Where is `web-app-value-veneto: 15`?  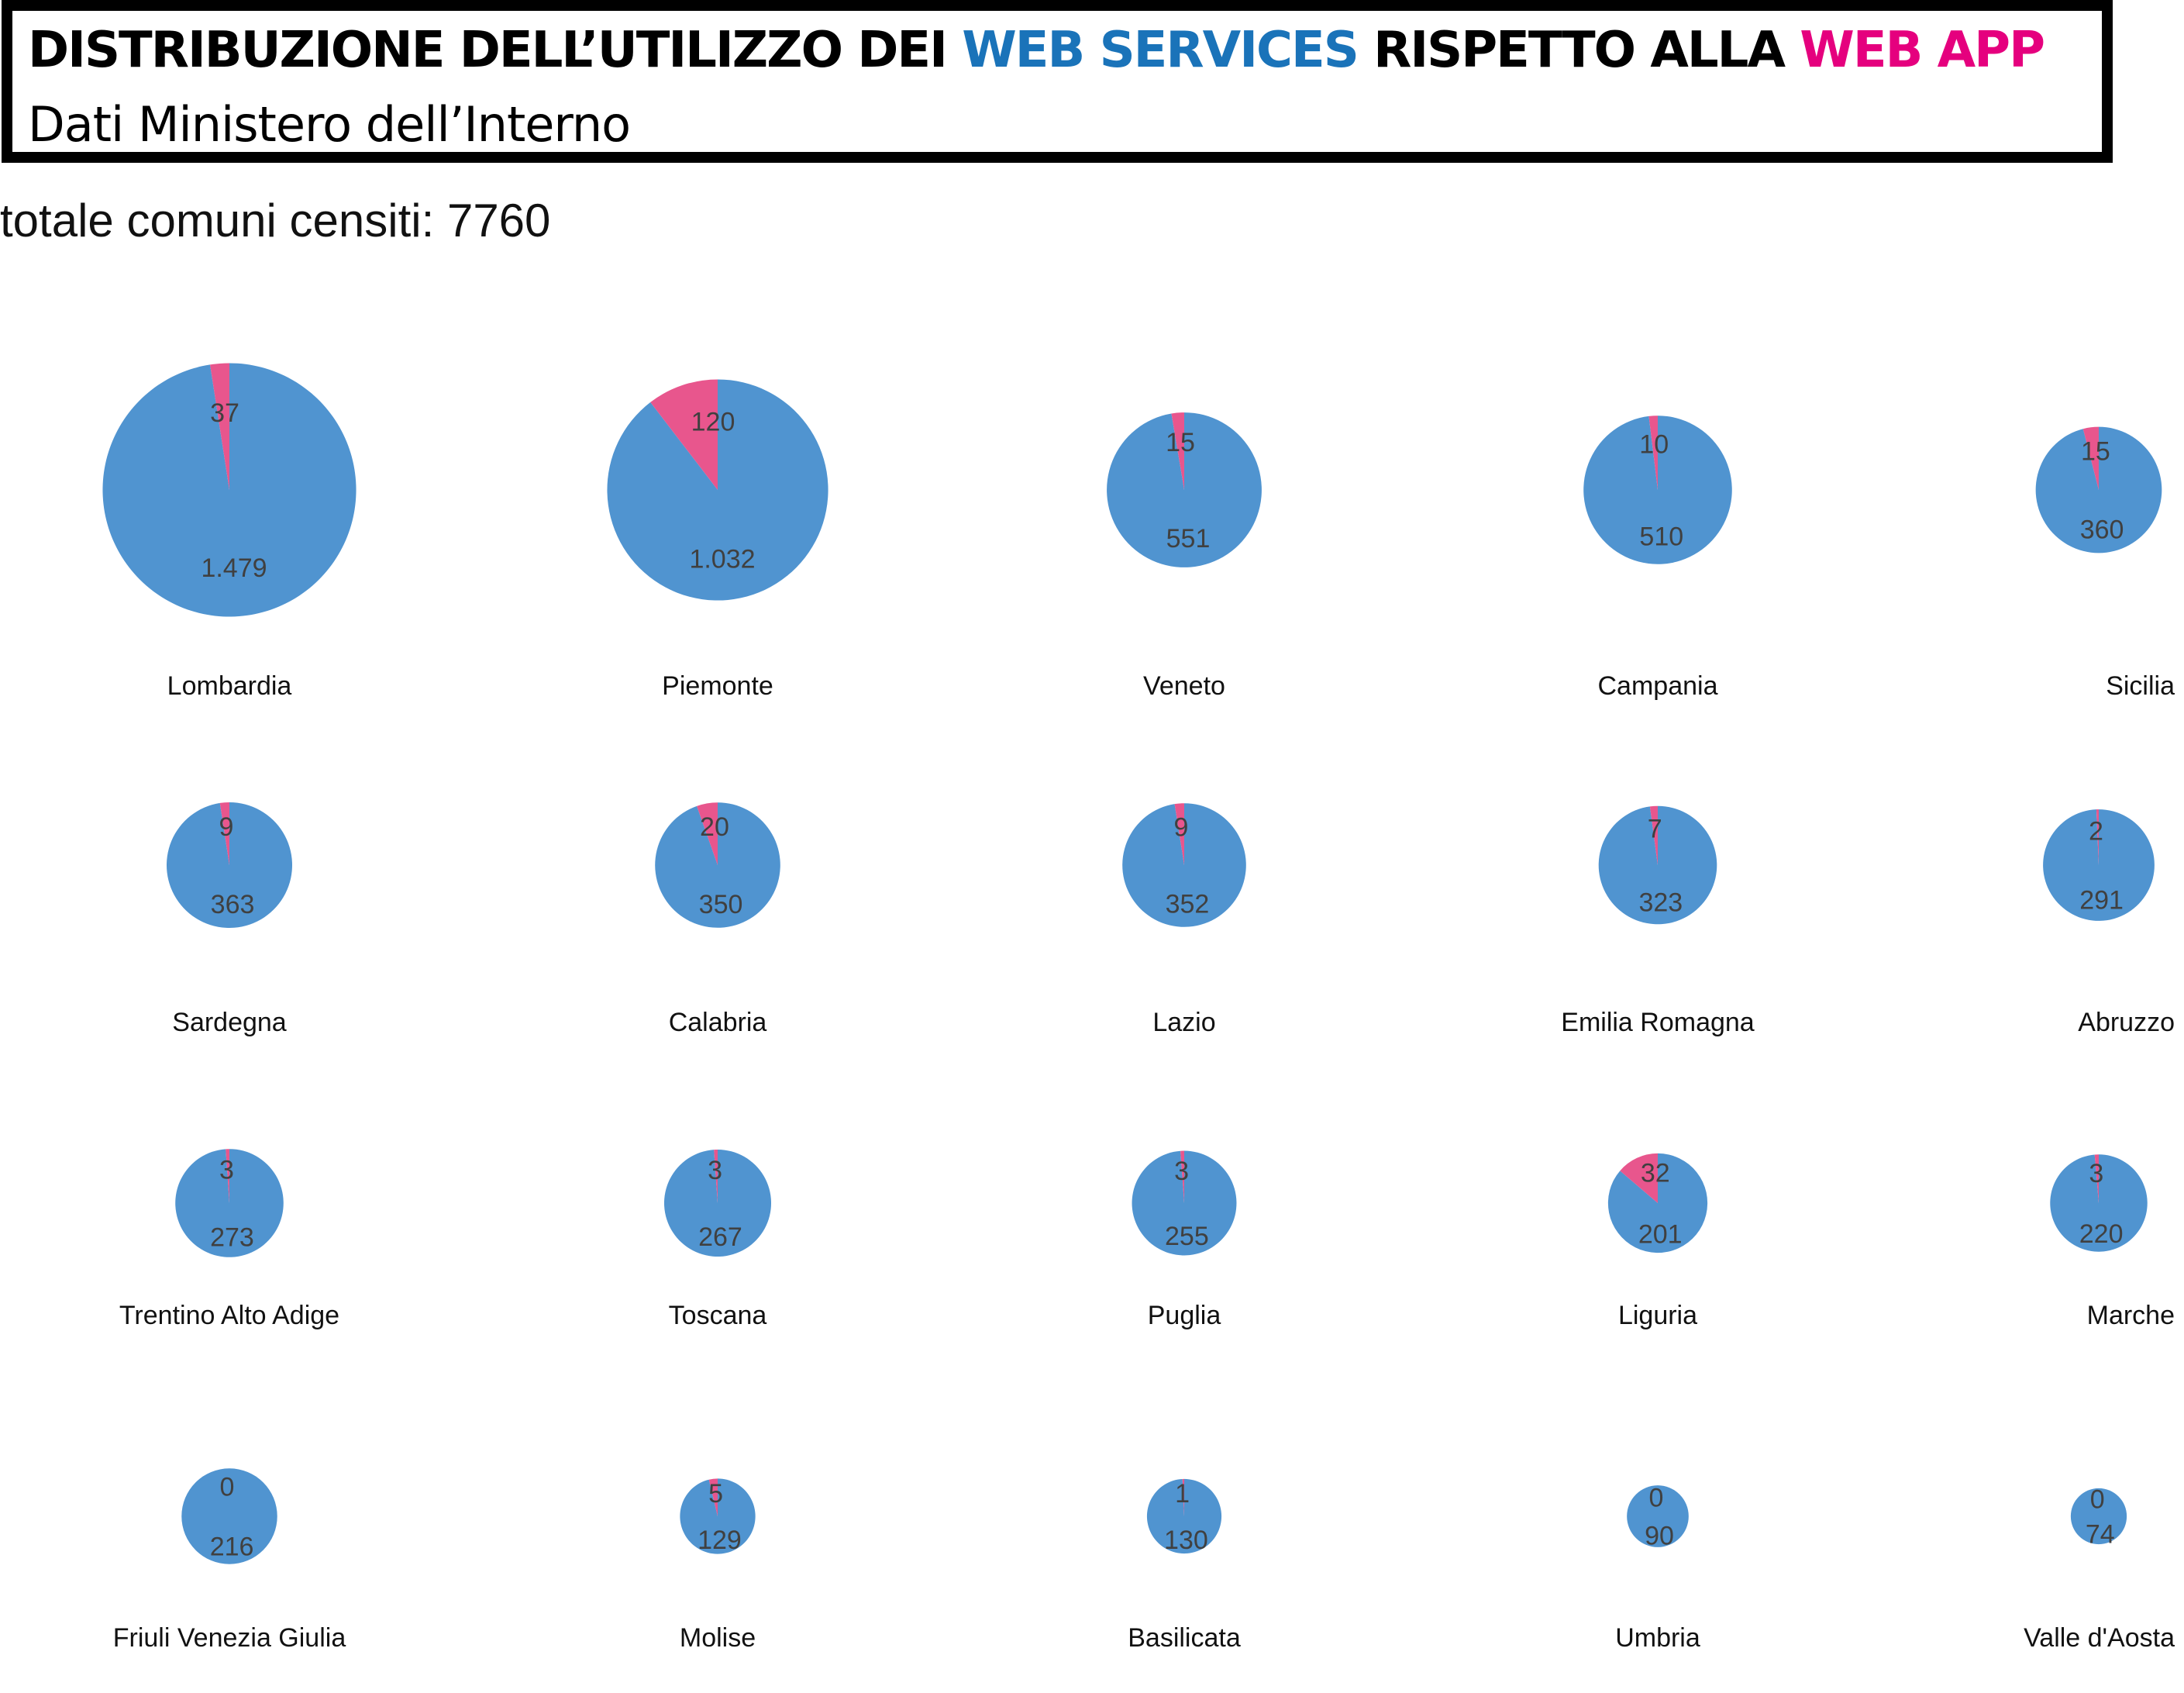 web-app-value-veneto: 15 is located at coordinates (1181, 443).